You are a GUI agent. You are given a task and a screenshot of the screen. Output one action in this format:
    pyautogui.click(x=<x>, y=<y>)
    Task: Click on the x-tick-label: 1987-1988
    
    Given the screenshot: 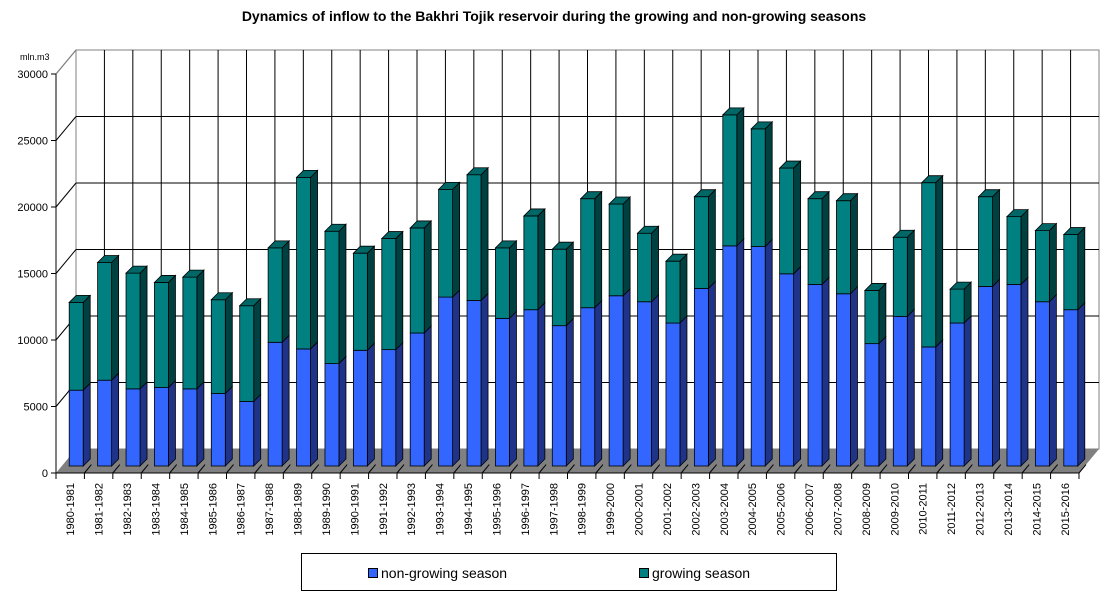 What is the action you would take?
    pyautogui.click(x=270, y=509)
    